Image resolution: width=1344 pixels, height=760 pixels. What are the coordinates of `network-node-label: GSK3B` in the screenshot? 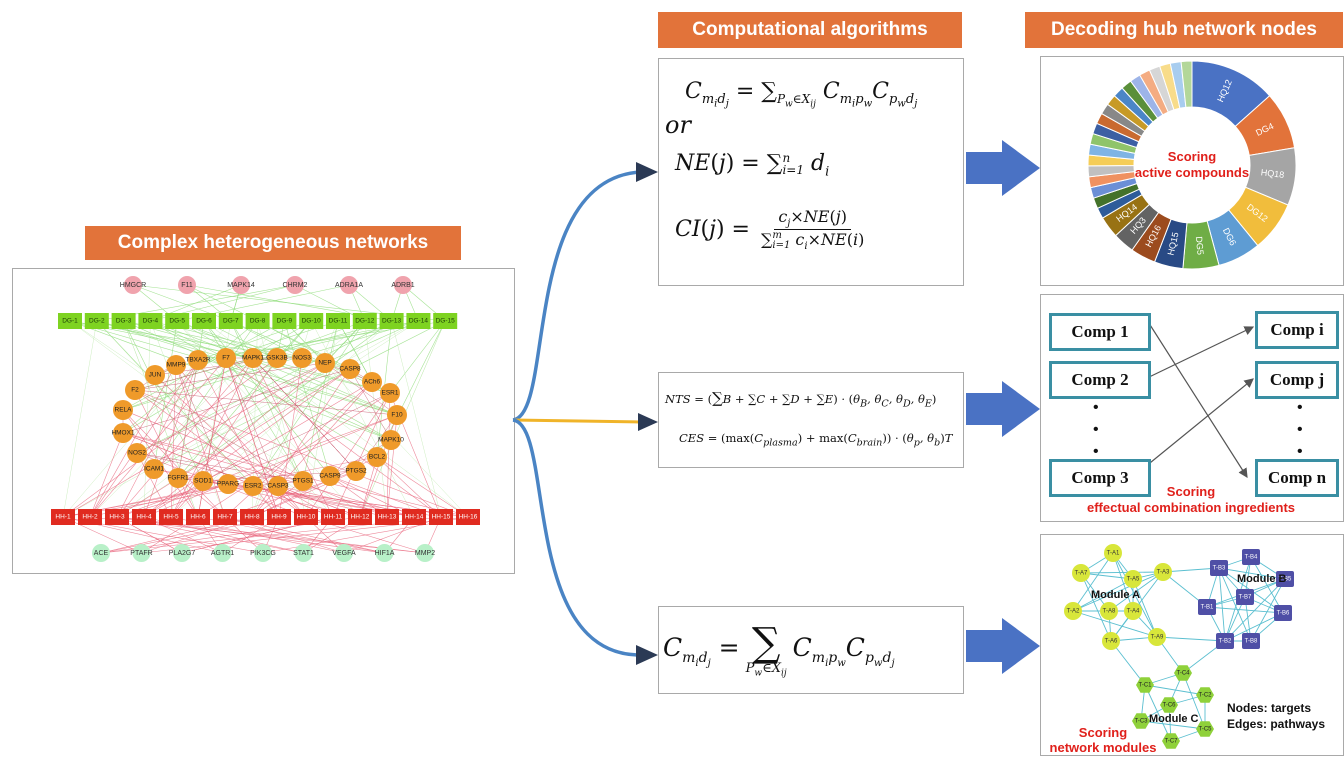 It's located at (277, 358).